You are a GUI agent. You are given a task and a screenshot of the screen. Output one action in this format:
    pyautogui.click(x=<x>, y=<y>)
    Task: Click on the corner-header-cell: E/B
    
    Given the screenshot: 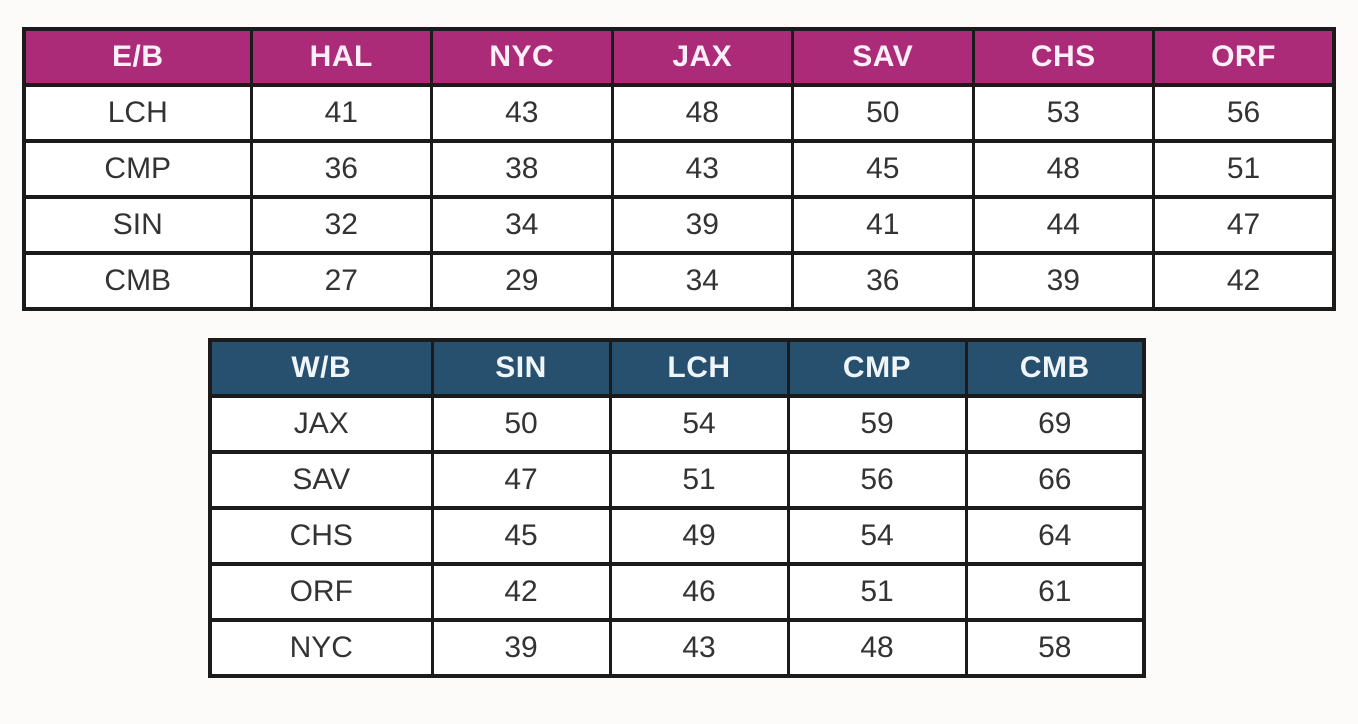 What is the action you would take?
    pyautogui.click(x=137, y=57)
    